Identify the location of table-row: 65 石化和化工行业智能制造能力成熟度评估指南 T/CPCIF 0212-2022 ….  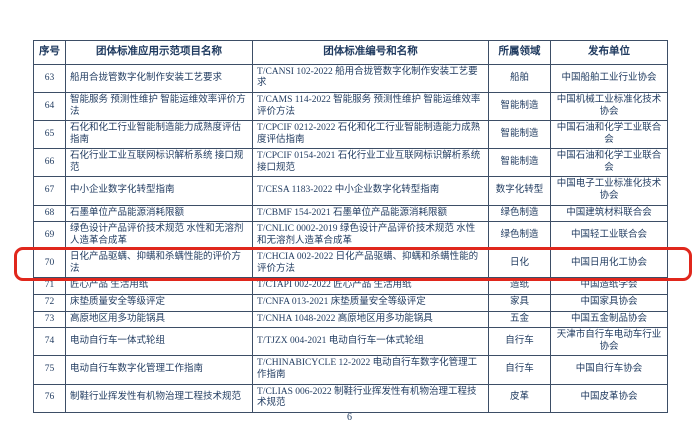
(350, 135).